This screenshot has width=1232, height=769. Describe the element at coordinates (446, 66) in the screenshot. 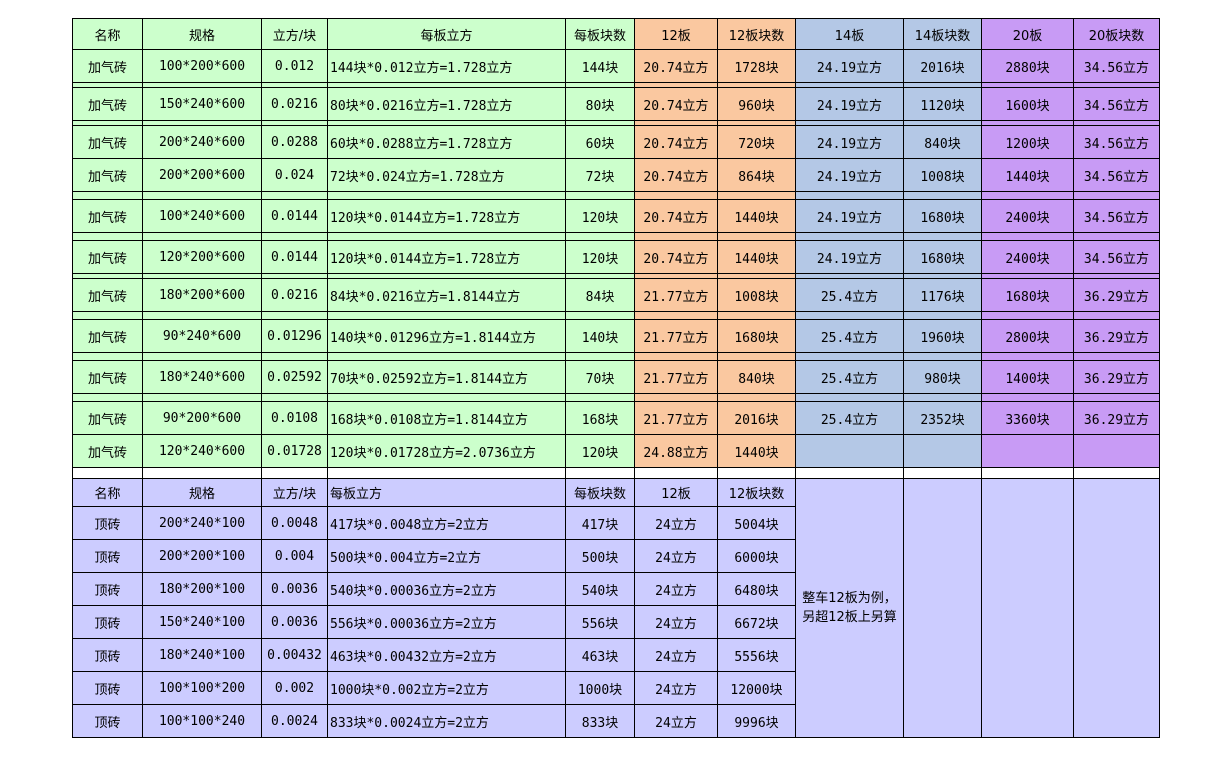

I see `cell-volume-per-pallet: 144块*0.012立方=1.728立方` at that location.